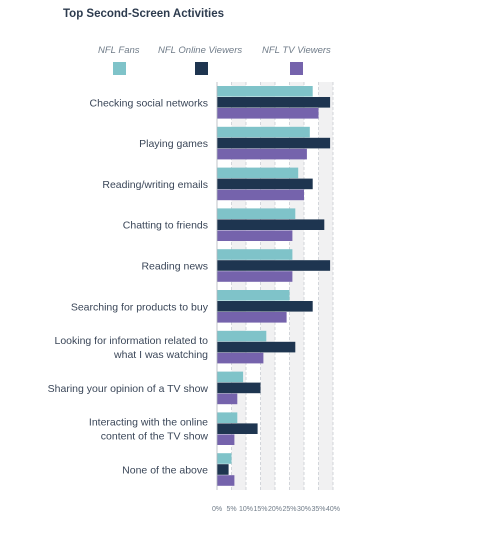  I want to click on chart-title: Top Second-Screen Activities, so click(144, 14).